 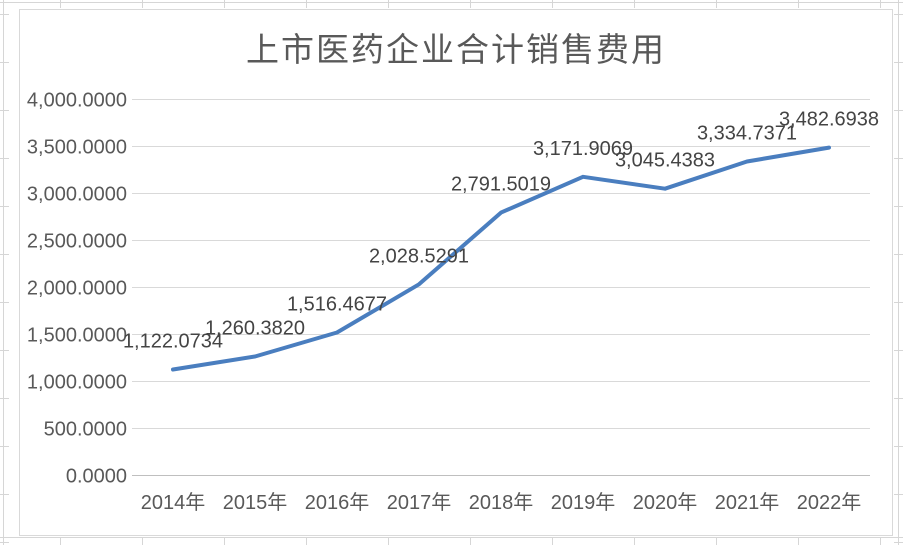 I want to click on y-tick-label: 2,000.0000, so click(x=77, y=289).